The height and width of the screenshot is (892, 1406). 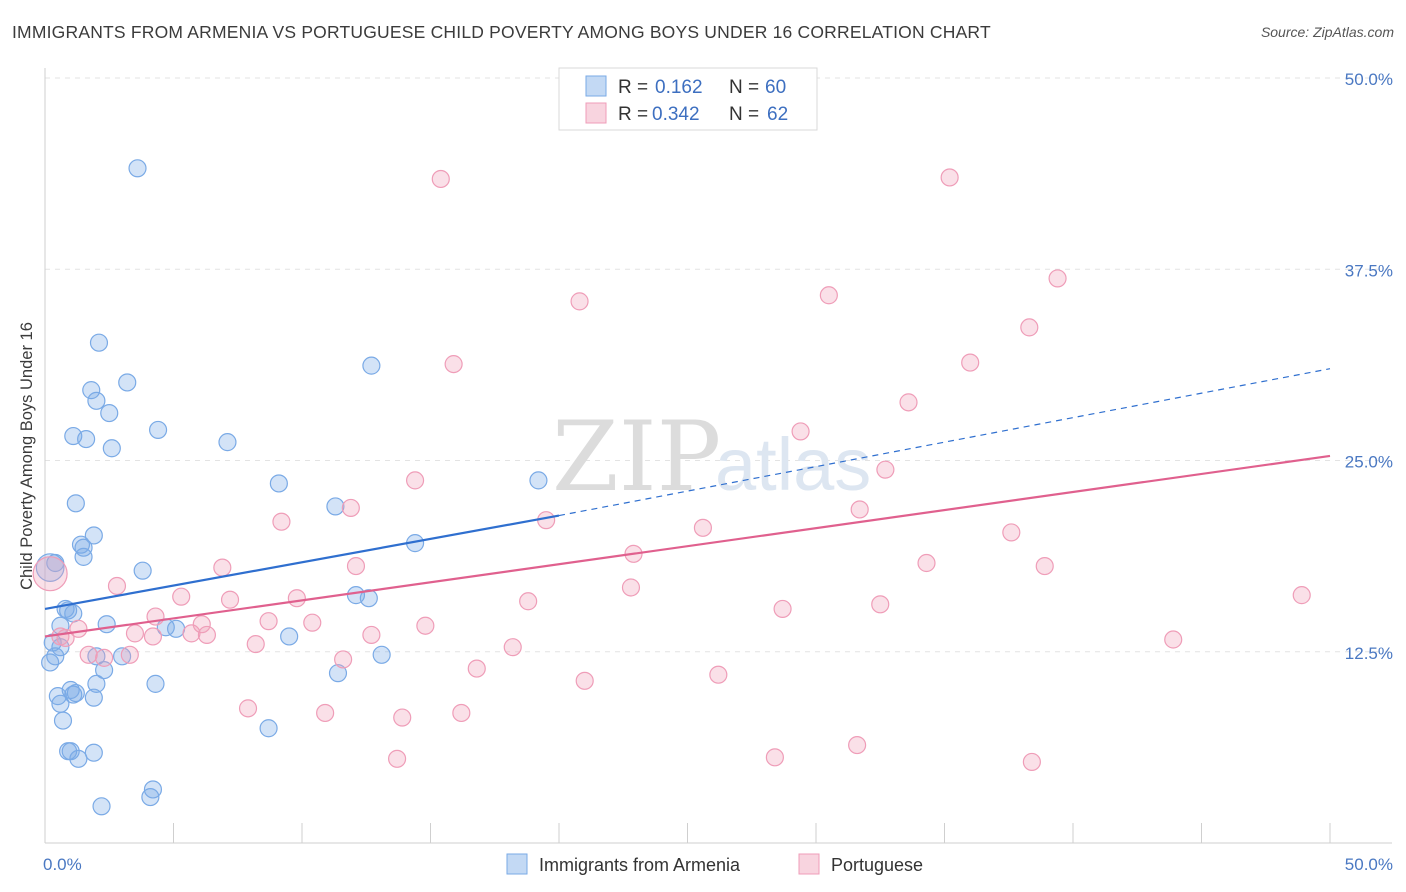 What do you see at coordinates (688, 99) in the screenshot?
I see `legend-box: R = 0.162 N = 60 R = 0.342 N = 62` at bounding box center [688, 99].